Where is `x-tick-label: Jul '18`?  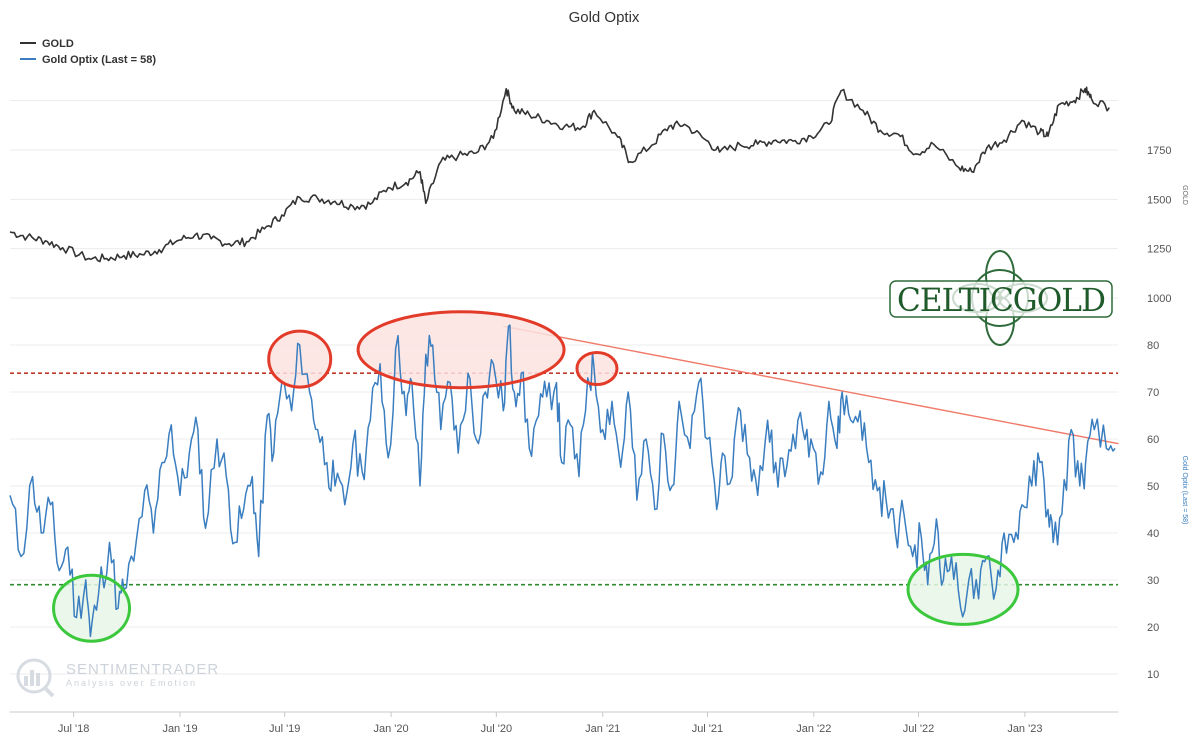
x-tick-label: Jul '18 is located at coordinates (73, 729).